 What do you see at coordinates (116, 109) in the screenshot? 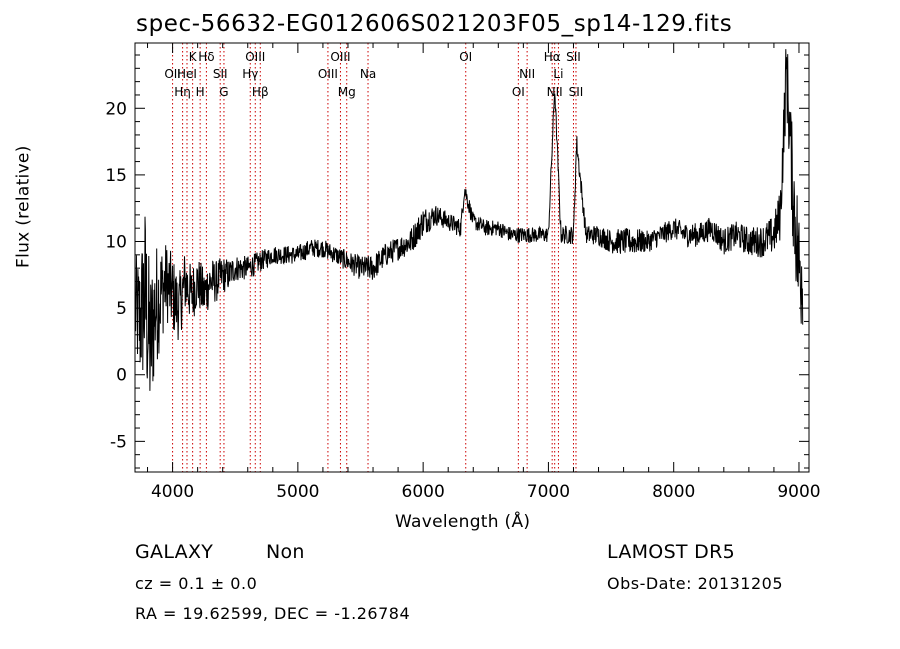
I see `y-tick-label-20: 20` at bounding box center [116, 109].